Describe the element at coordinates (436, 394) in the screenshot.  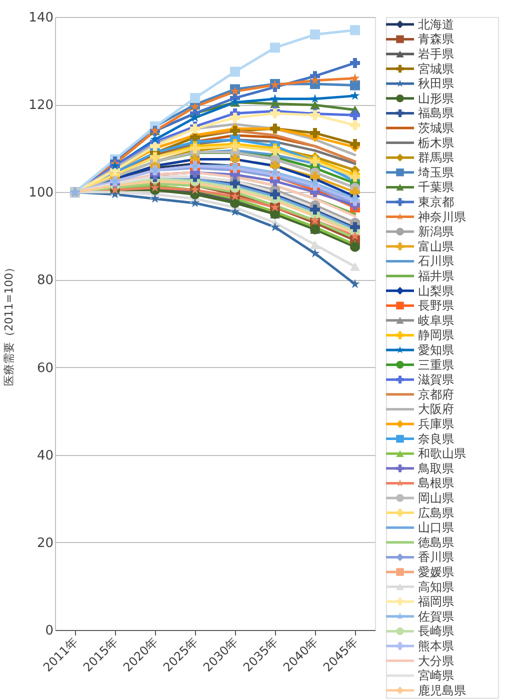
I see `legend-label: 京都府` at that location.